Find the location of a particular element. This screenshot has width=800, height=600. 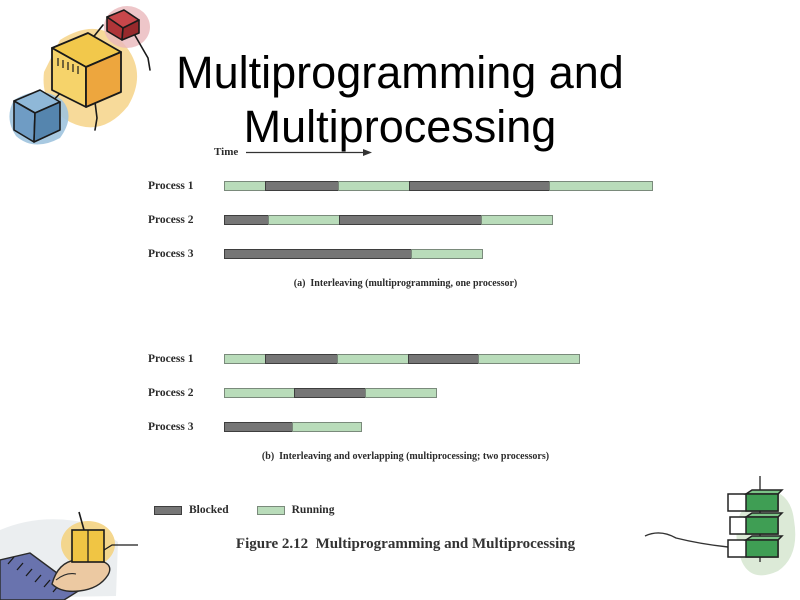

time-axis: Time is located at coordinates (293, 152).